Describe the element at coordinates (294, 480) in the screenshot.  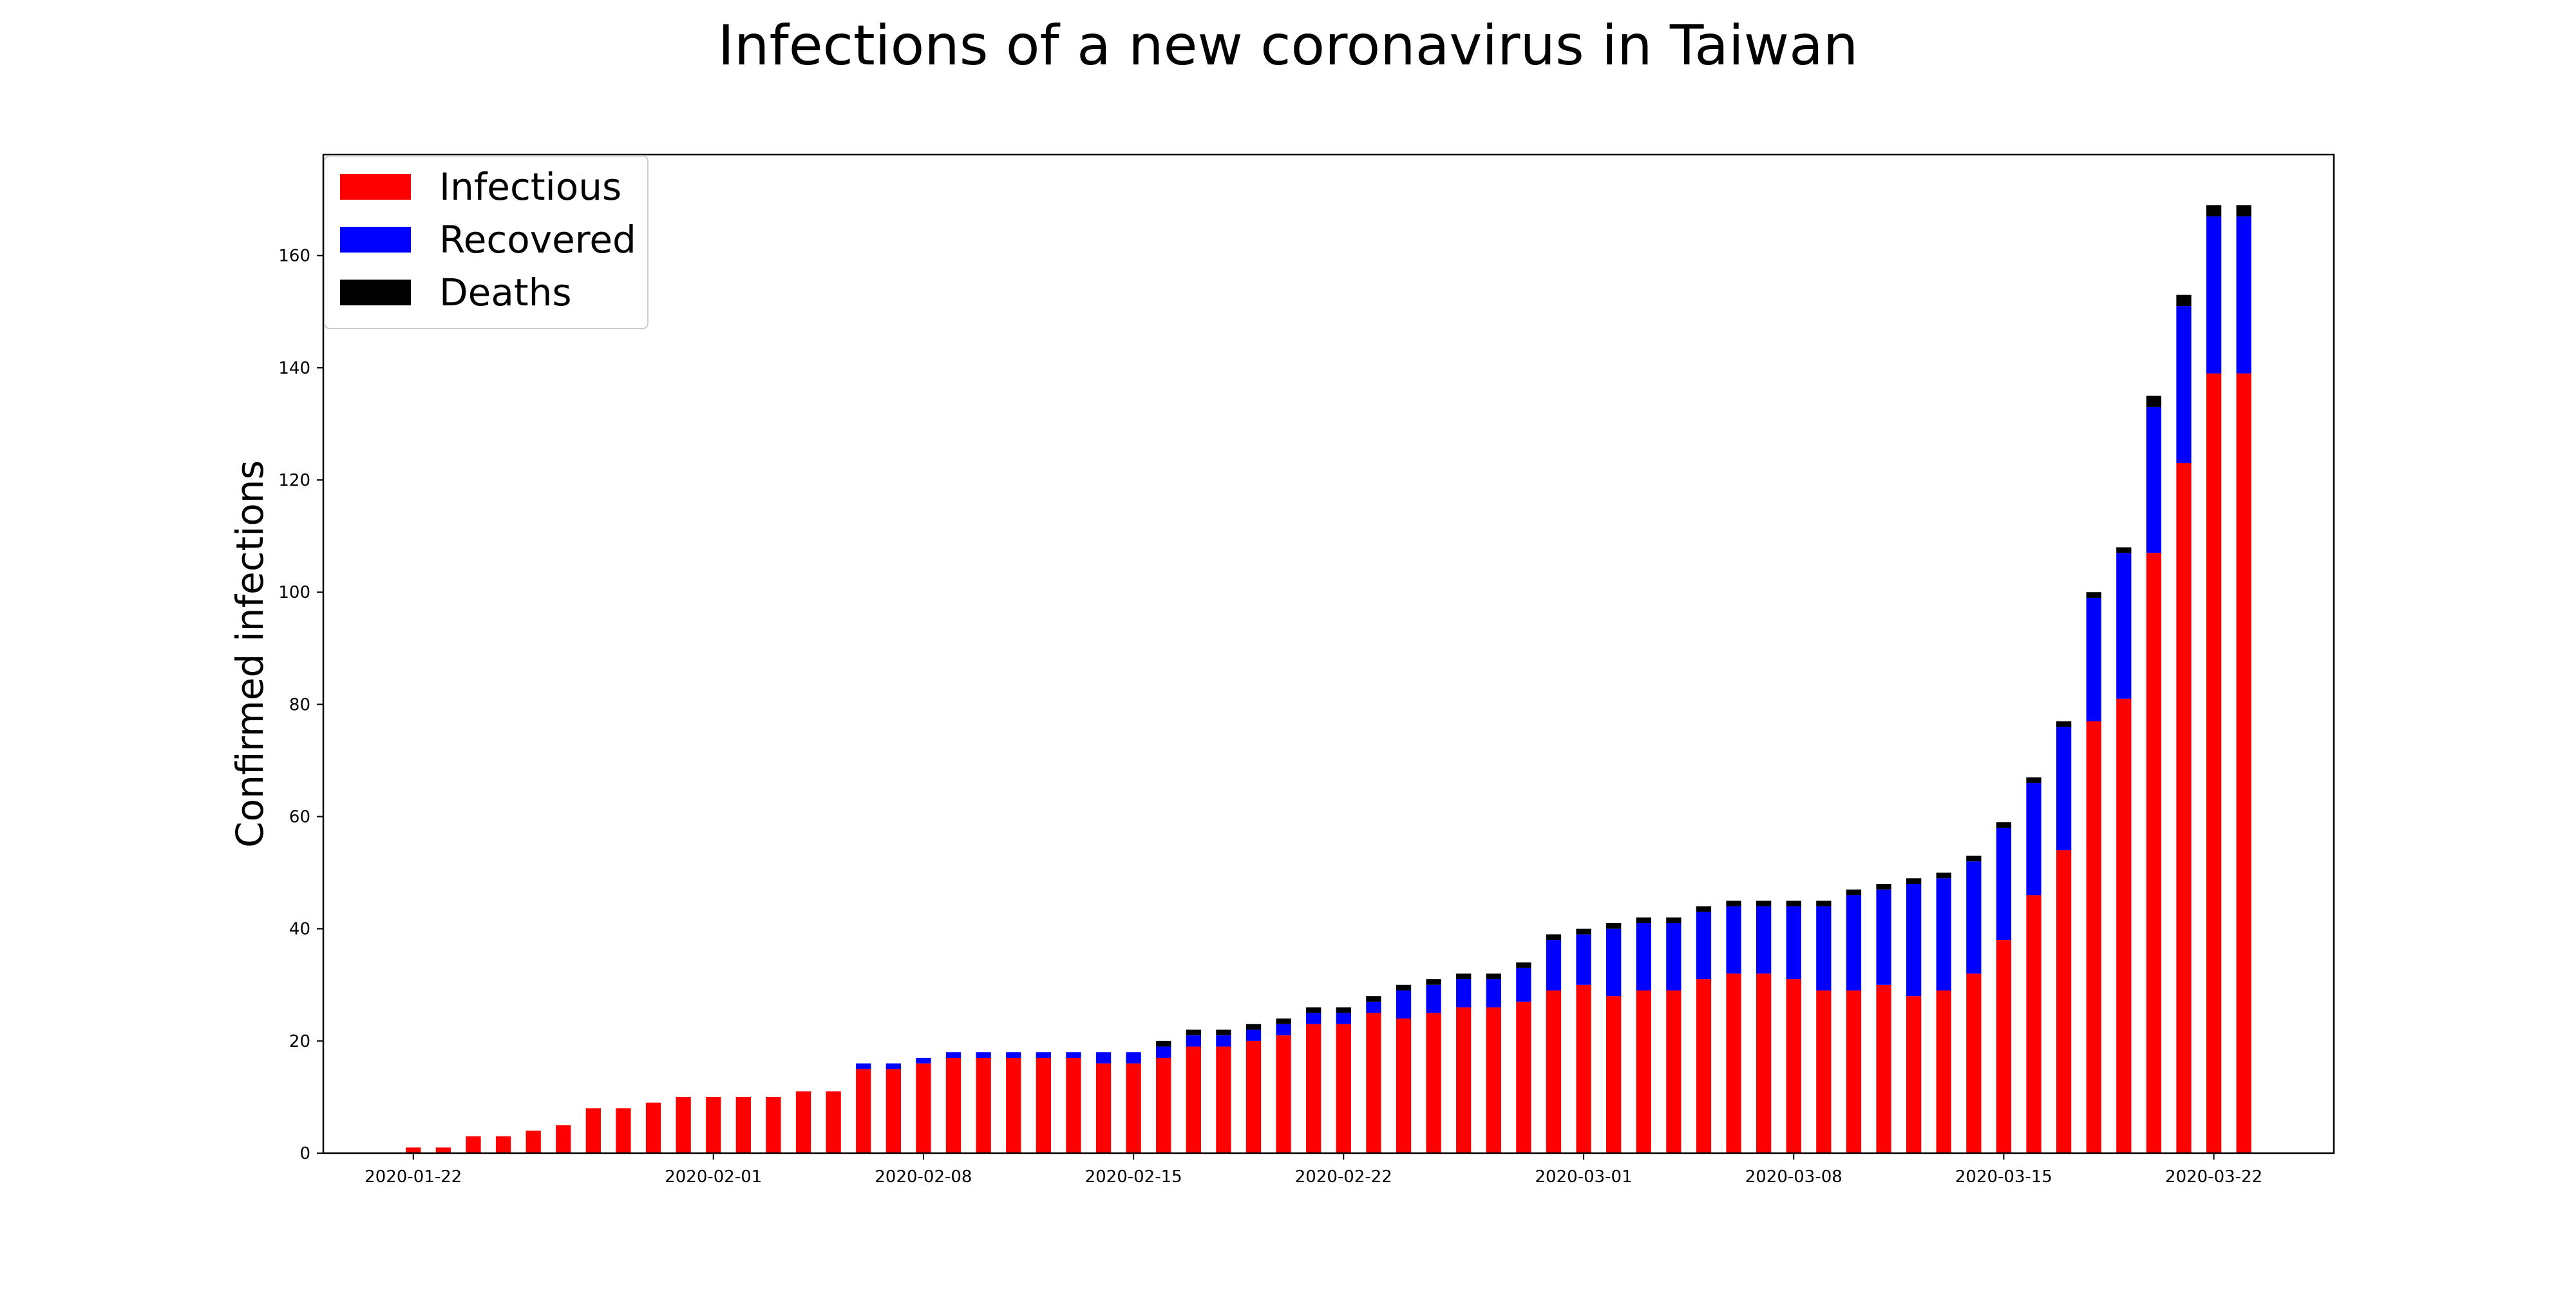
I see `y-tick-label: 120` at that location.